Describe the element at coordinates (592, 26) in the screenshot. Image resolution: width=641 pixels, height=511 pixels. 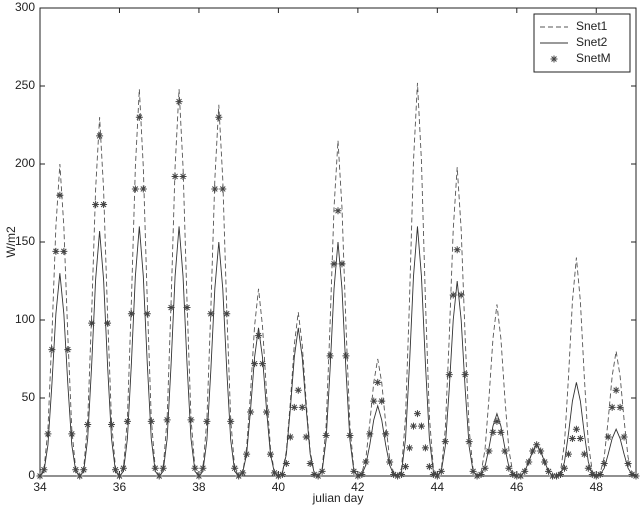
I see `legend-label: Snet1` at that location.